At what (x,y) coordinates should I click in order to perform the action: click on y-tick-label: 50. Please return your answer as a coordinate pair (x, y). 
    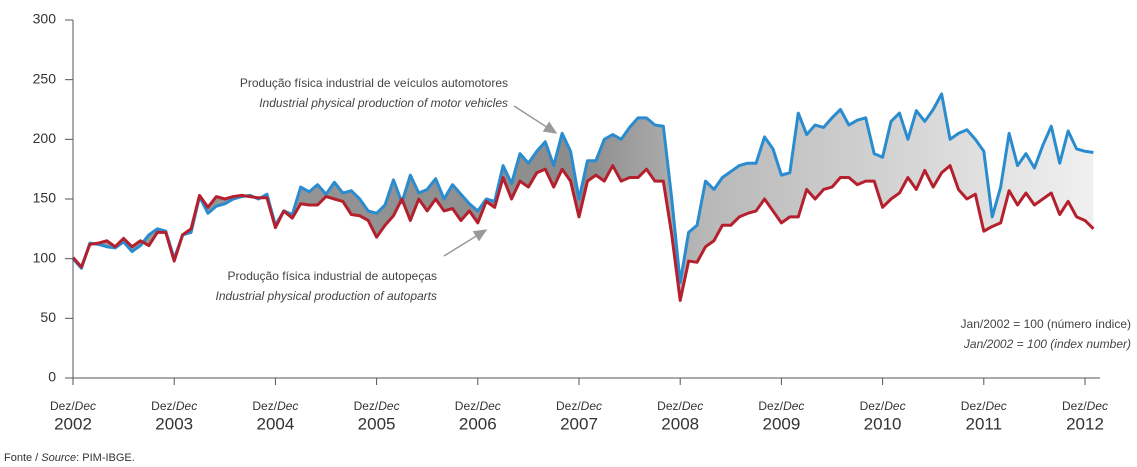
    Looking at the image, I should click on (48, 317).